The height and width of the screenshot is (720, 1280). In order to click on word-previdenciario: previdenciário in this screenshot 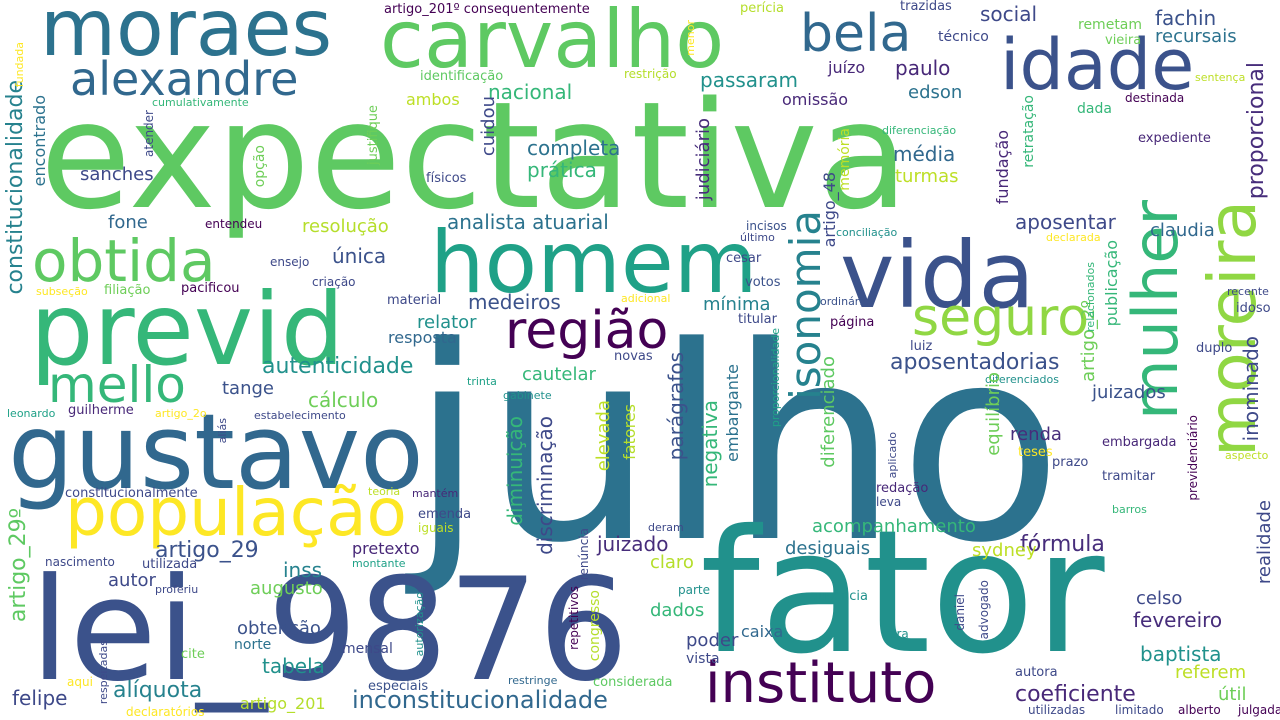, I will do `click(1193, 458)`.